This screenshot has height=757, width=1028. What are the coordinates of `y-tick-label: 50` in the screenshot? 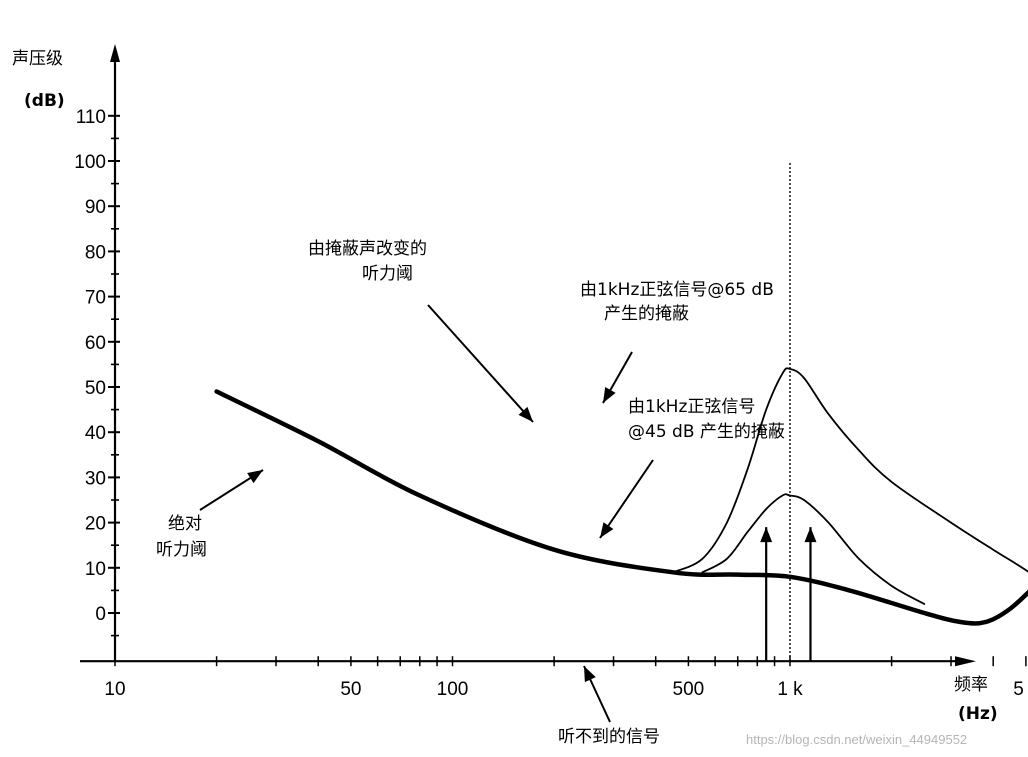 It's located at (95, 388).